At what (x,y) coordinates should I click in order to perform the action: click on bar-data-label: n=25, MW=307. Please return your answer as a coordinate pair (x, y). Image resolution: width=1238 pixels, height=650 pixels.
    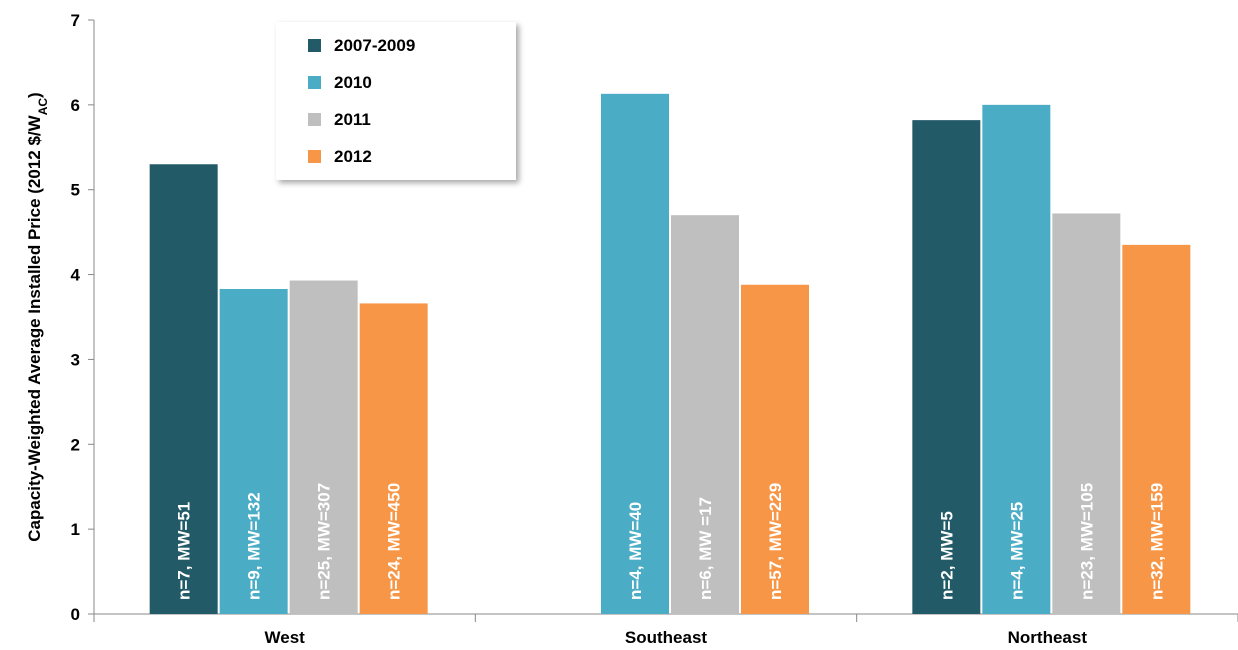
    Looking at the image, I should click on (324, 541).